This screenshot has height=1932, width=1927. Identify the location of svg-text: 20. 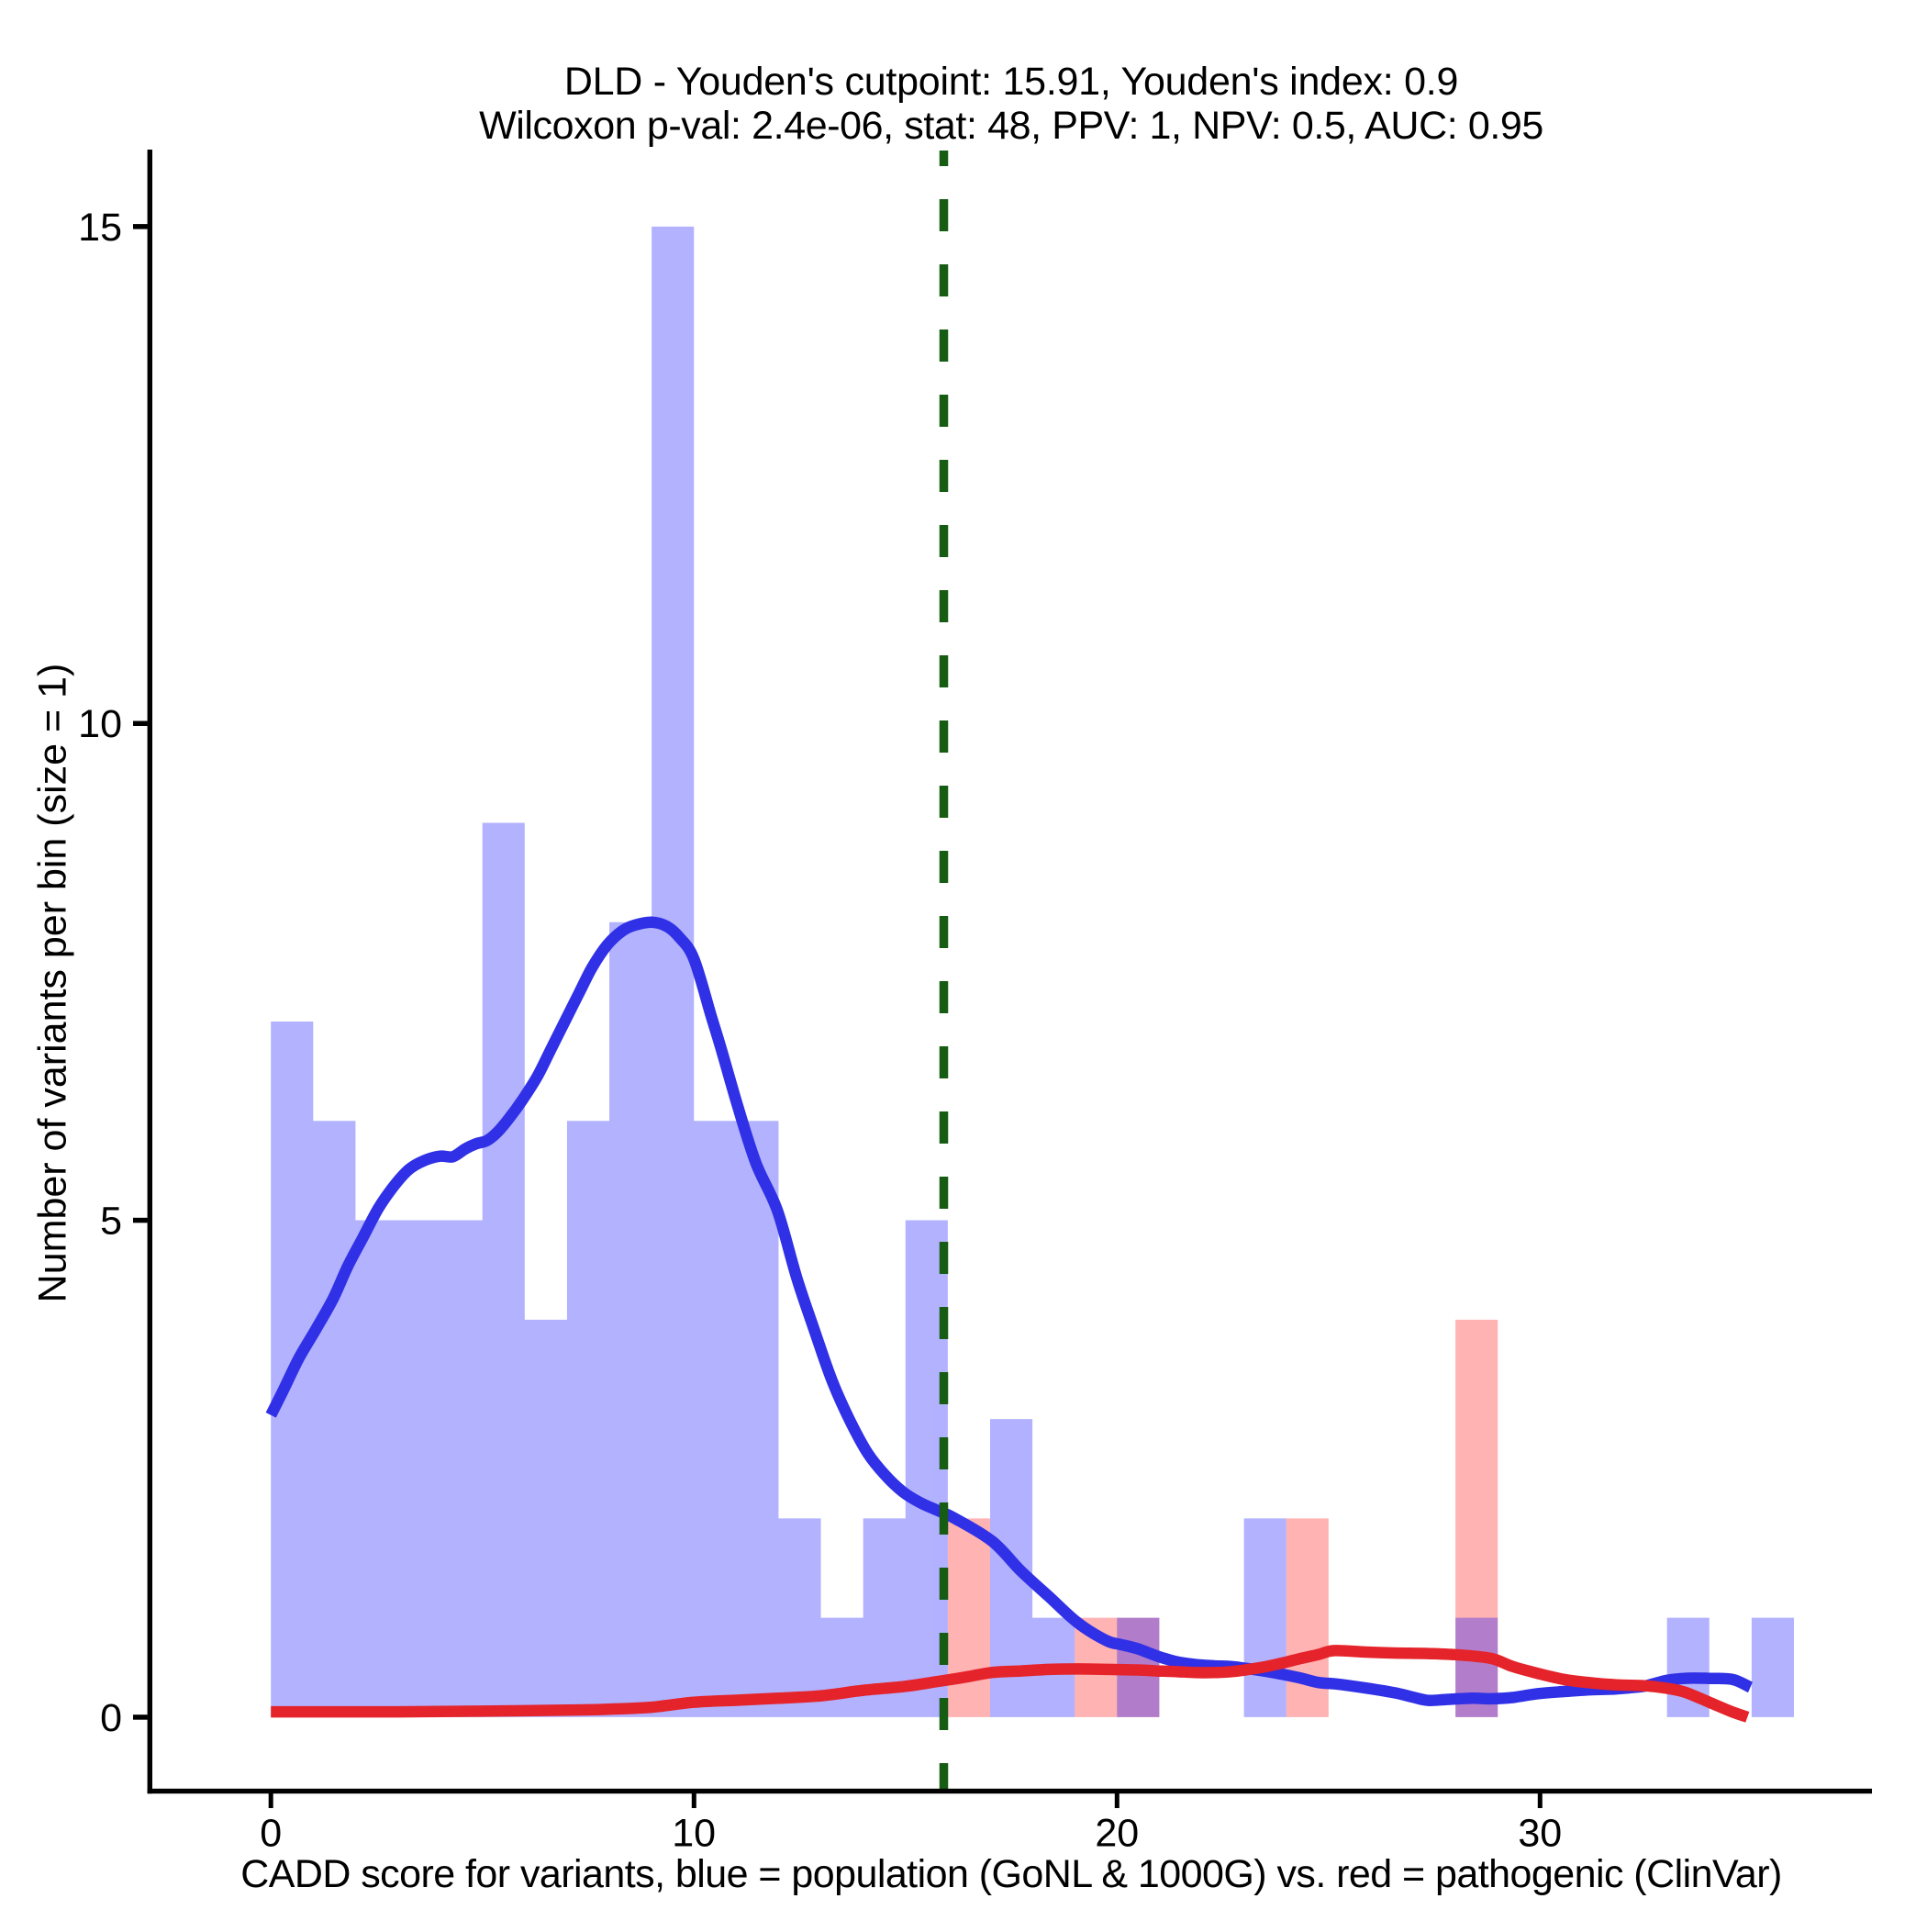
(1117, 1834).